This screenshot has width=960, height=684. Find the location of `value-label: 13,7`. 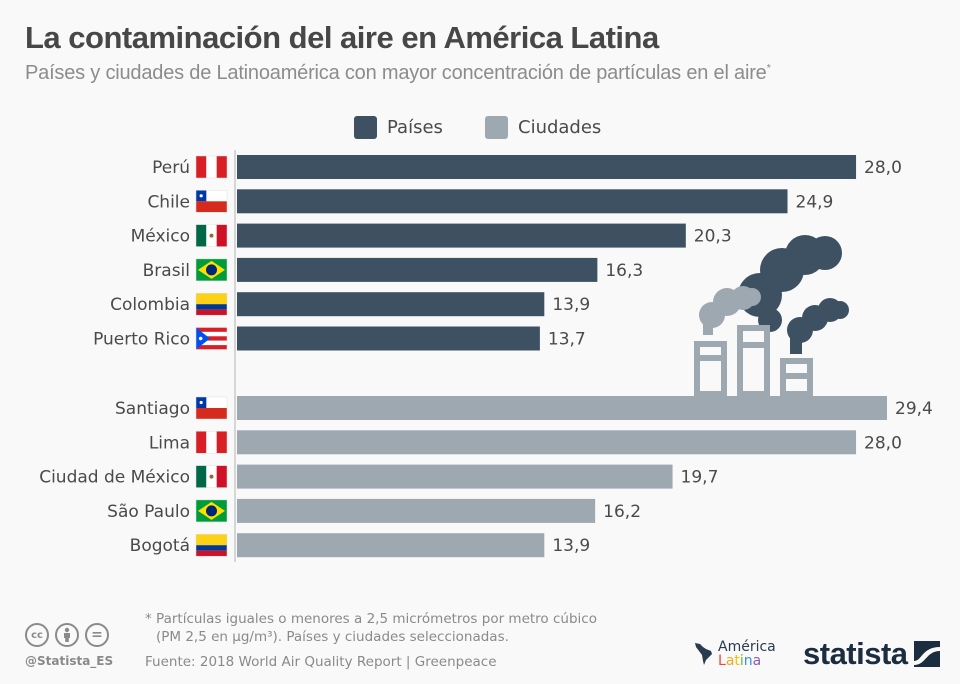

value-label: 13,7 is located at coordinates (567, 340).